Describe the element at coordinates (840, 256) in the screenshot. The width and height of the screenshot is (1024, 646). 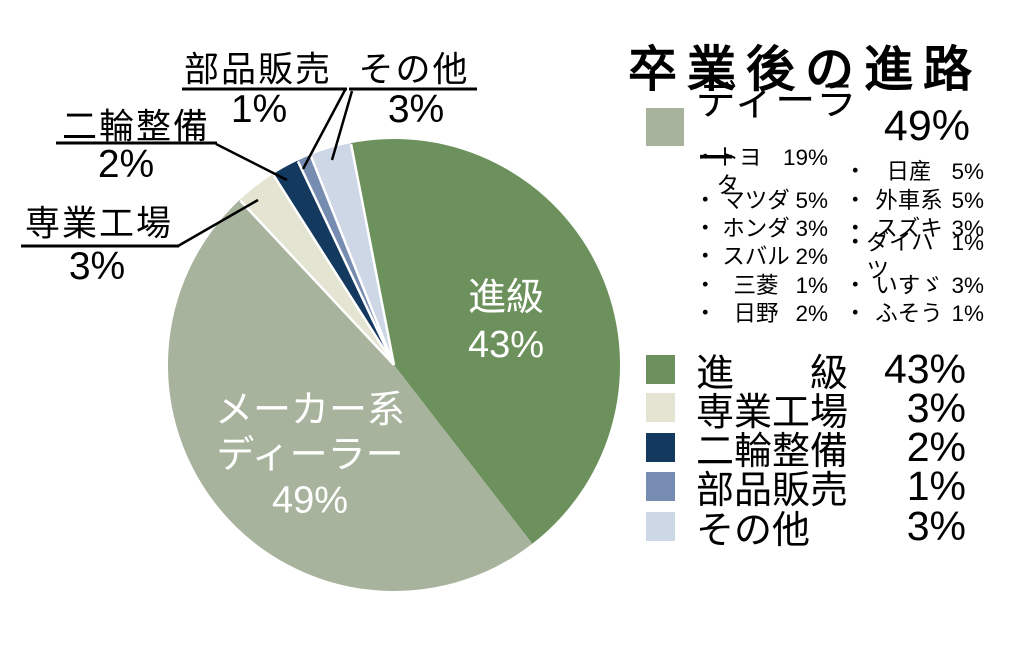
I see `breakdown-row: ・スバル 2% ・ダイハツ 1%` at that location.